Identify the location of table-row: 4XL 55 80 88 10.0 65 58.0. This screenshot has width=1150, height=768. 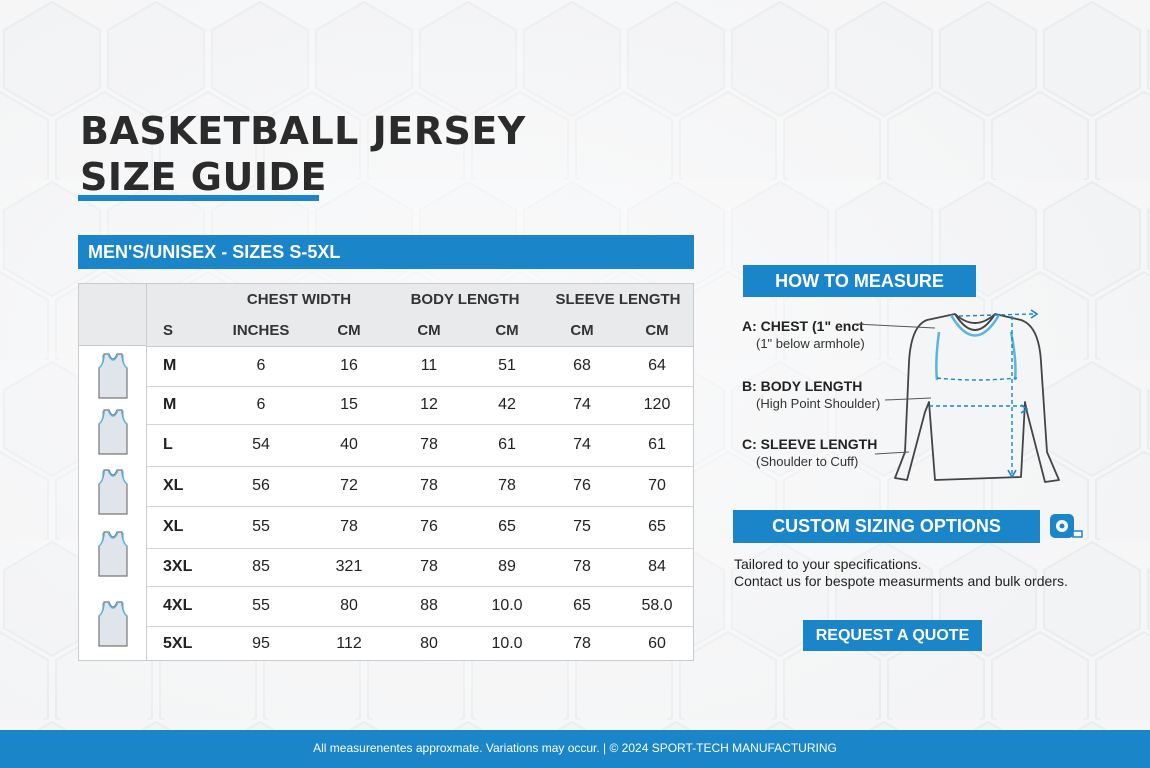
(420, 606).